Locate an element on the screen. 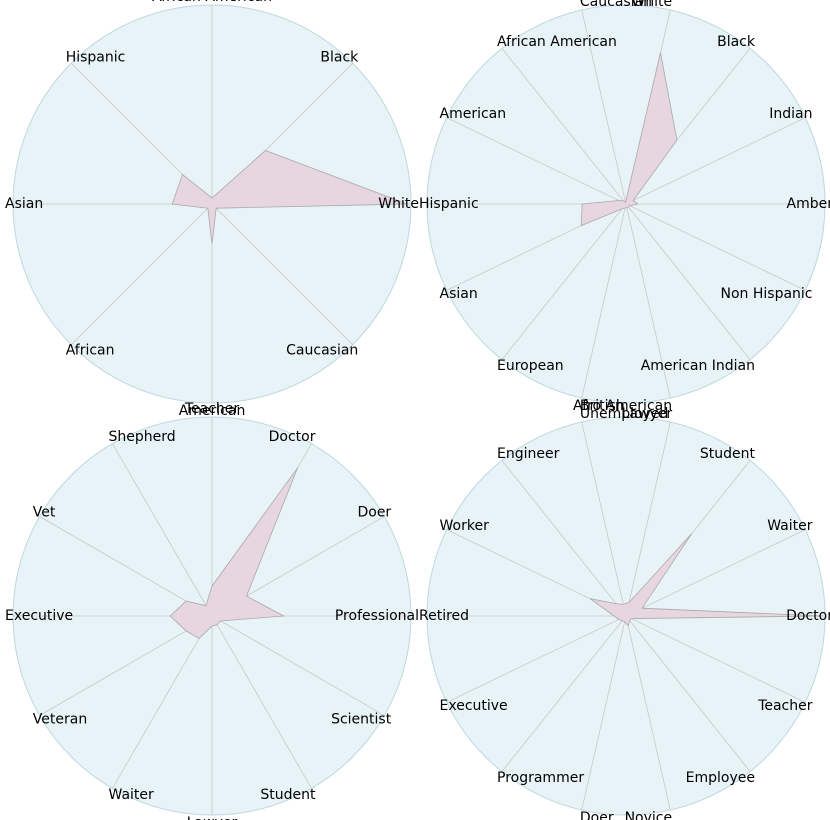 The width and height of the screenshot is (830, 820). category-label: Professional is located at coordinates (377, 616).